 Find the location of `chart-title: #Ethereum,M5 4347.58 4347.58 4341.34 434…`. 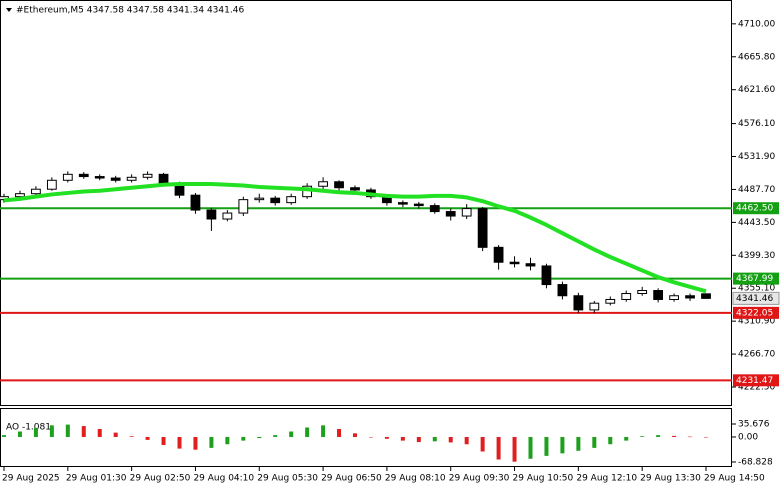

chart-title: #Ethereum,M5 4347.58 4347.58 4341.34 434… is located at coordinates (130, 11).